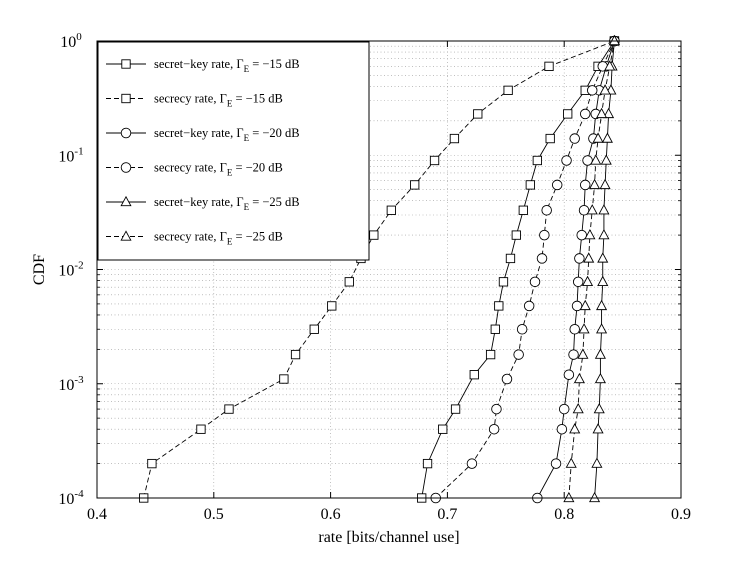 This screenshot has width=747, height=567. I want to click on legend-label: secret−key rate, ΓE = −25 dB, so click(227, 203).